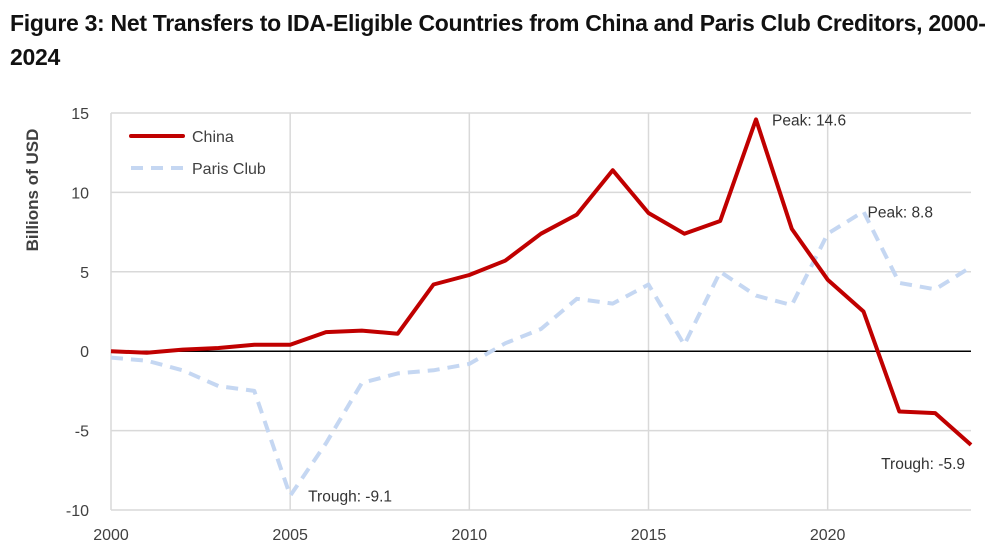 The image size is (1000, 552). Describe the element at coordinates (350, 497) in the screenshot. I see `annotation-label: Trough: -9.1` at that location.